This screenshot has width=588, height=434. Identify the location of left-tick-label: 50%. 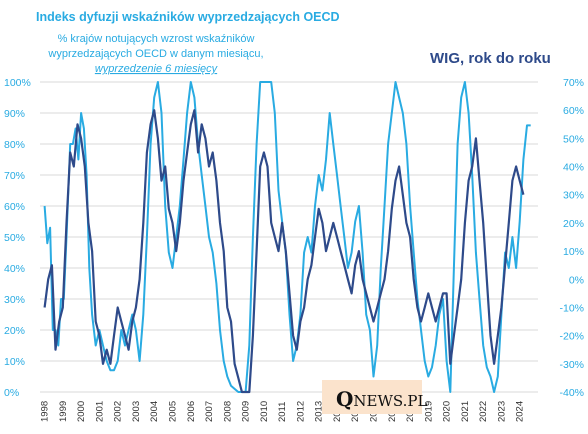
(14, 238).